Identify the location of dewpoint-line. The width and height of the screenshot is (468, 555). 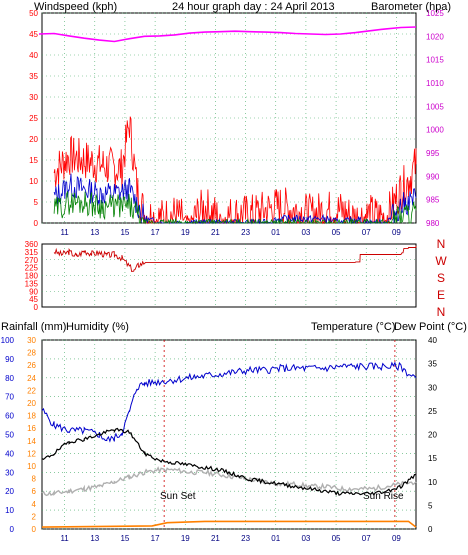
(229, 481).